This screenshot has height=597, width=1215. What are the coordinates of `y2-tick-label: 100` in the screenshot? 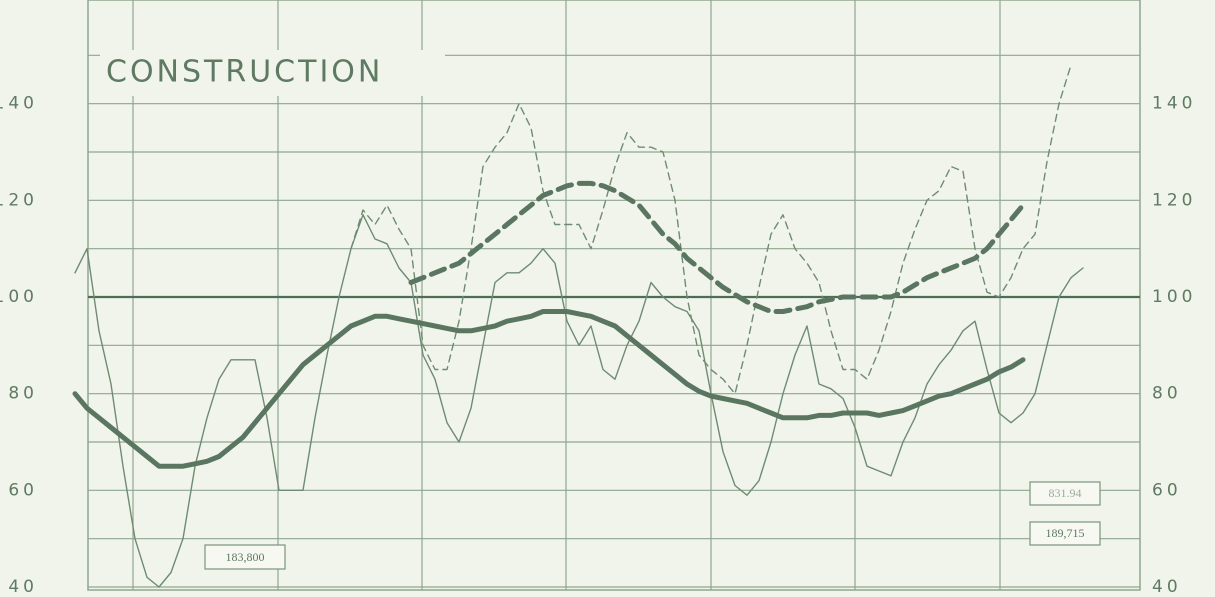 It's located at (1174, 297).